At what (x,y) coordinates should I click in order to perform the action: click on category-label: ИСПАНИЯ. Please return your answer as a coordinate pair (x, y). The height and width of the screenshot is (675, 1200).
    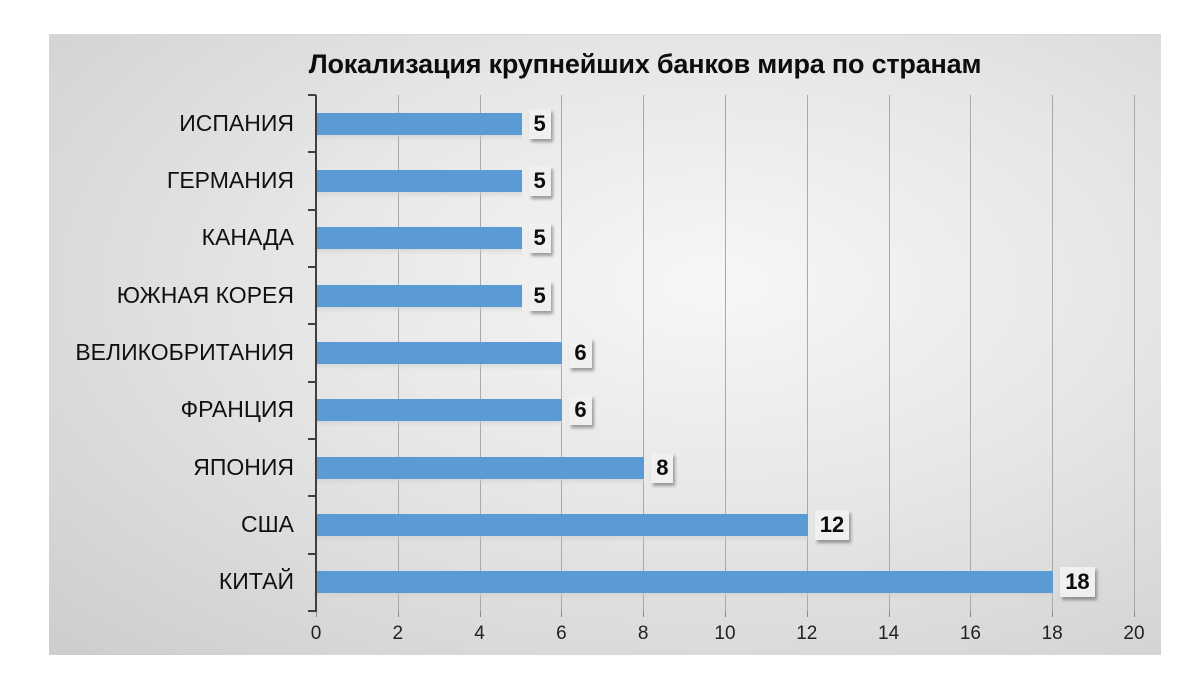
    Looking at the image, I should click on (236, 122).